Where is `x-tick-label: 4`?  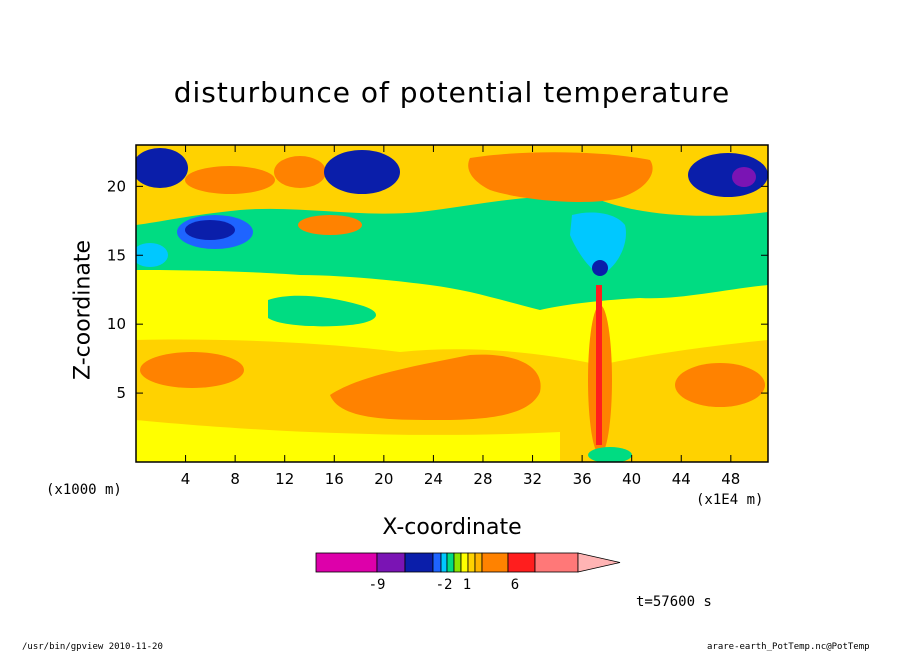 x-tick-label: 4 is located at coordinates (186, 479).